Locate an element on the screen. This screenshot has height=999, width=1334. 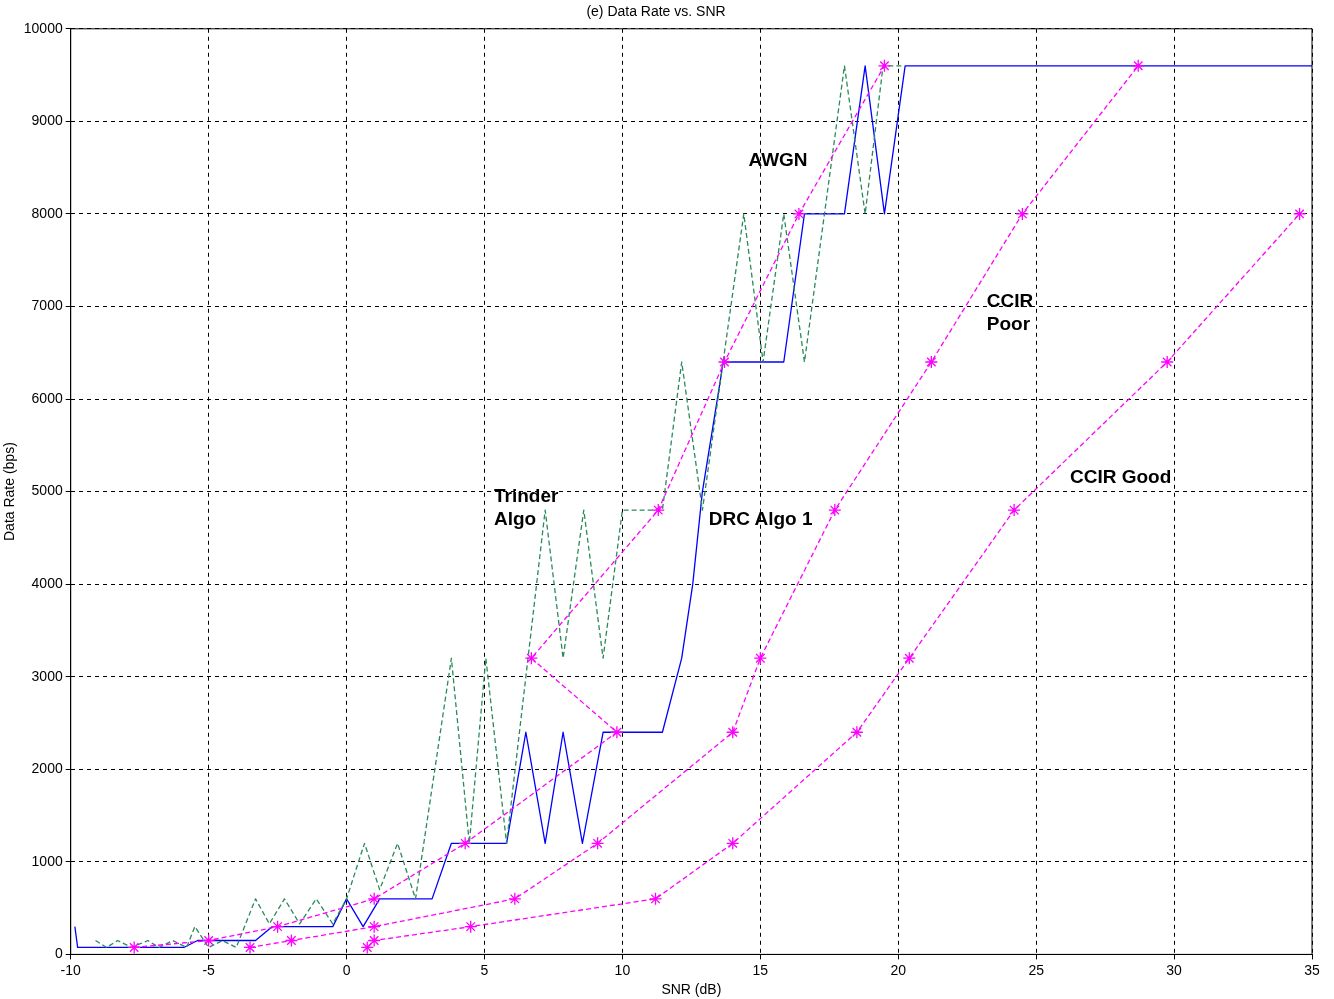
x-tick-label: 0 is located at coordinates (346, 969).